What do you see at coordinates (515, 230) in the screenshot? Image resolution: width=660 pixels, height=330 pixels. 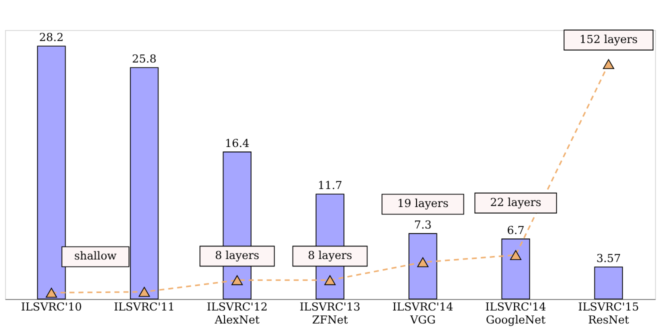 I see `data-label: 6.7` at bounding box center [515, 230].